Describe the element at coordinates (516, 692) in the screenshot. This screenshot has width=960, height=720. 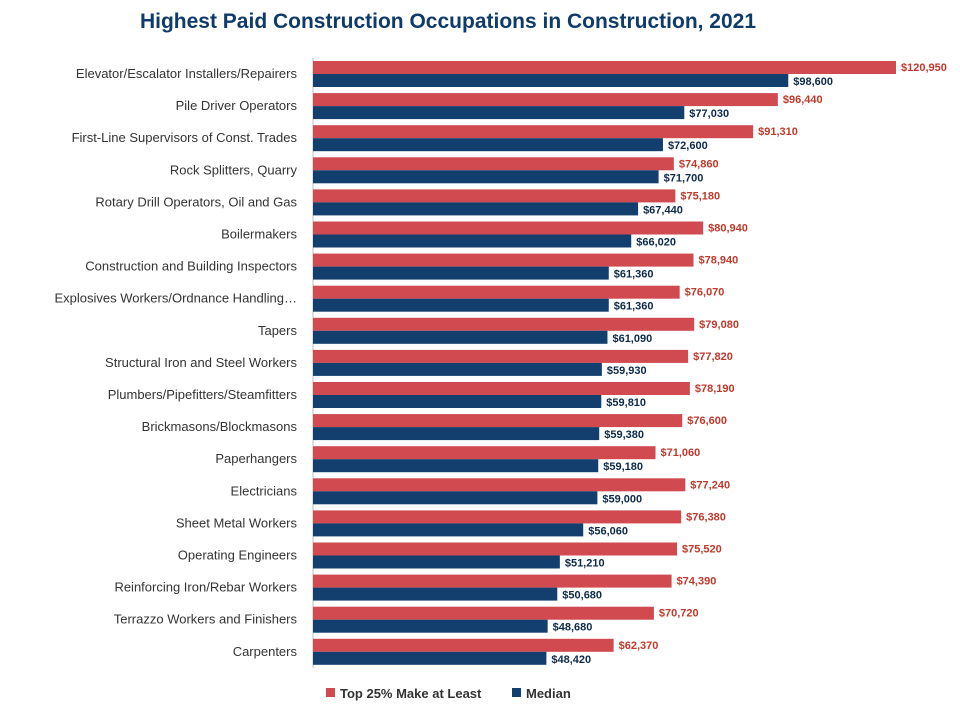
I see `legend-swatch-median` at that location.